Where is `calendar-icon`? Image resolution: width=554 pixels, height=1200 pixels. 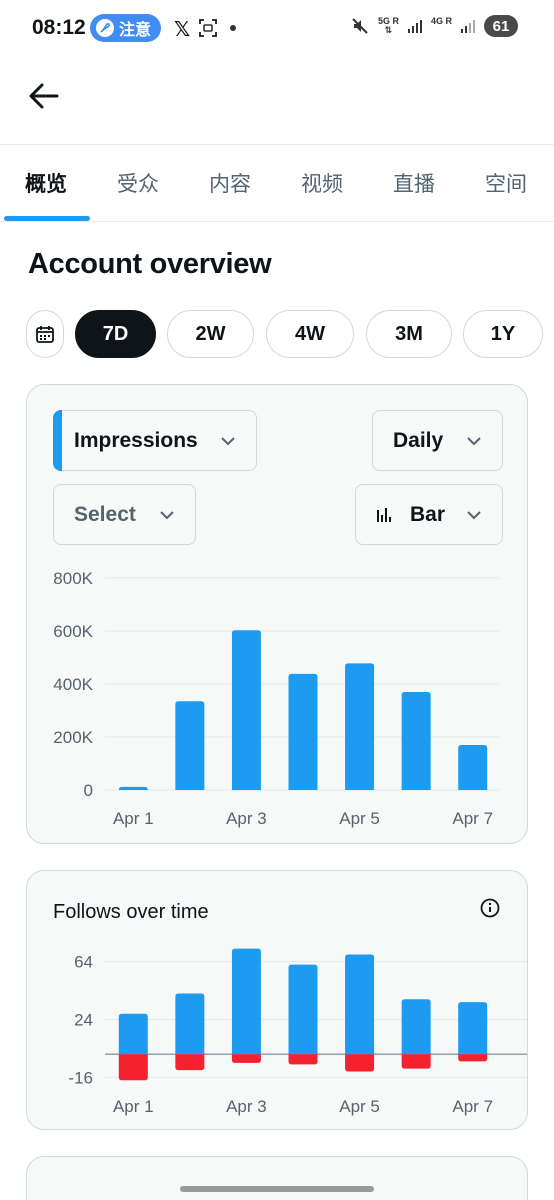
calendar-icon is located at coordinates (45, 334).